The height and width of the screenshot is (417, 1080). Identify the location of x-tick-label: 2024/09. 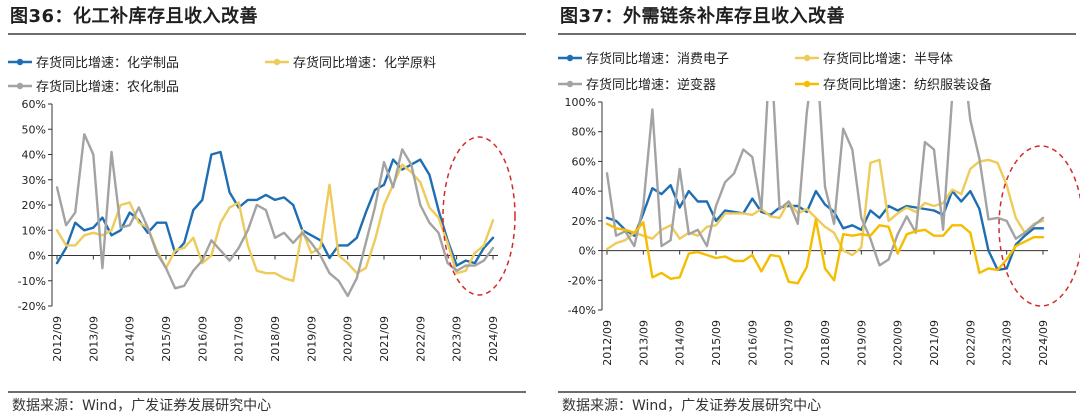
(493, 339).